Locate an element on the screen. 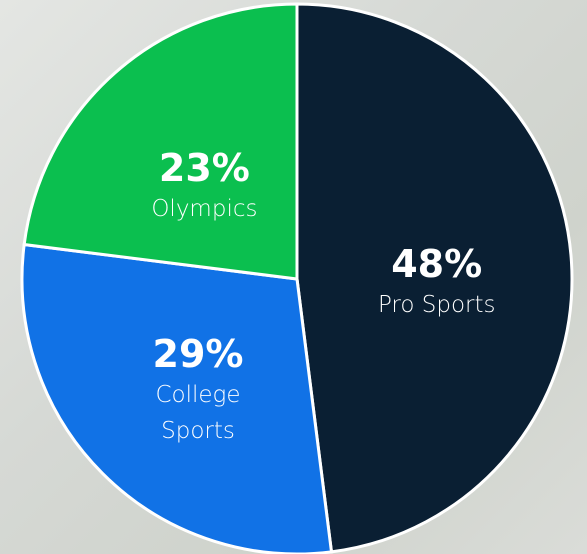 The width and height of the screenshot is (587, 554). slice-label: 48% Pro Sports is located at coordinates (437, 282).